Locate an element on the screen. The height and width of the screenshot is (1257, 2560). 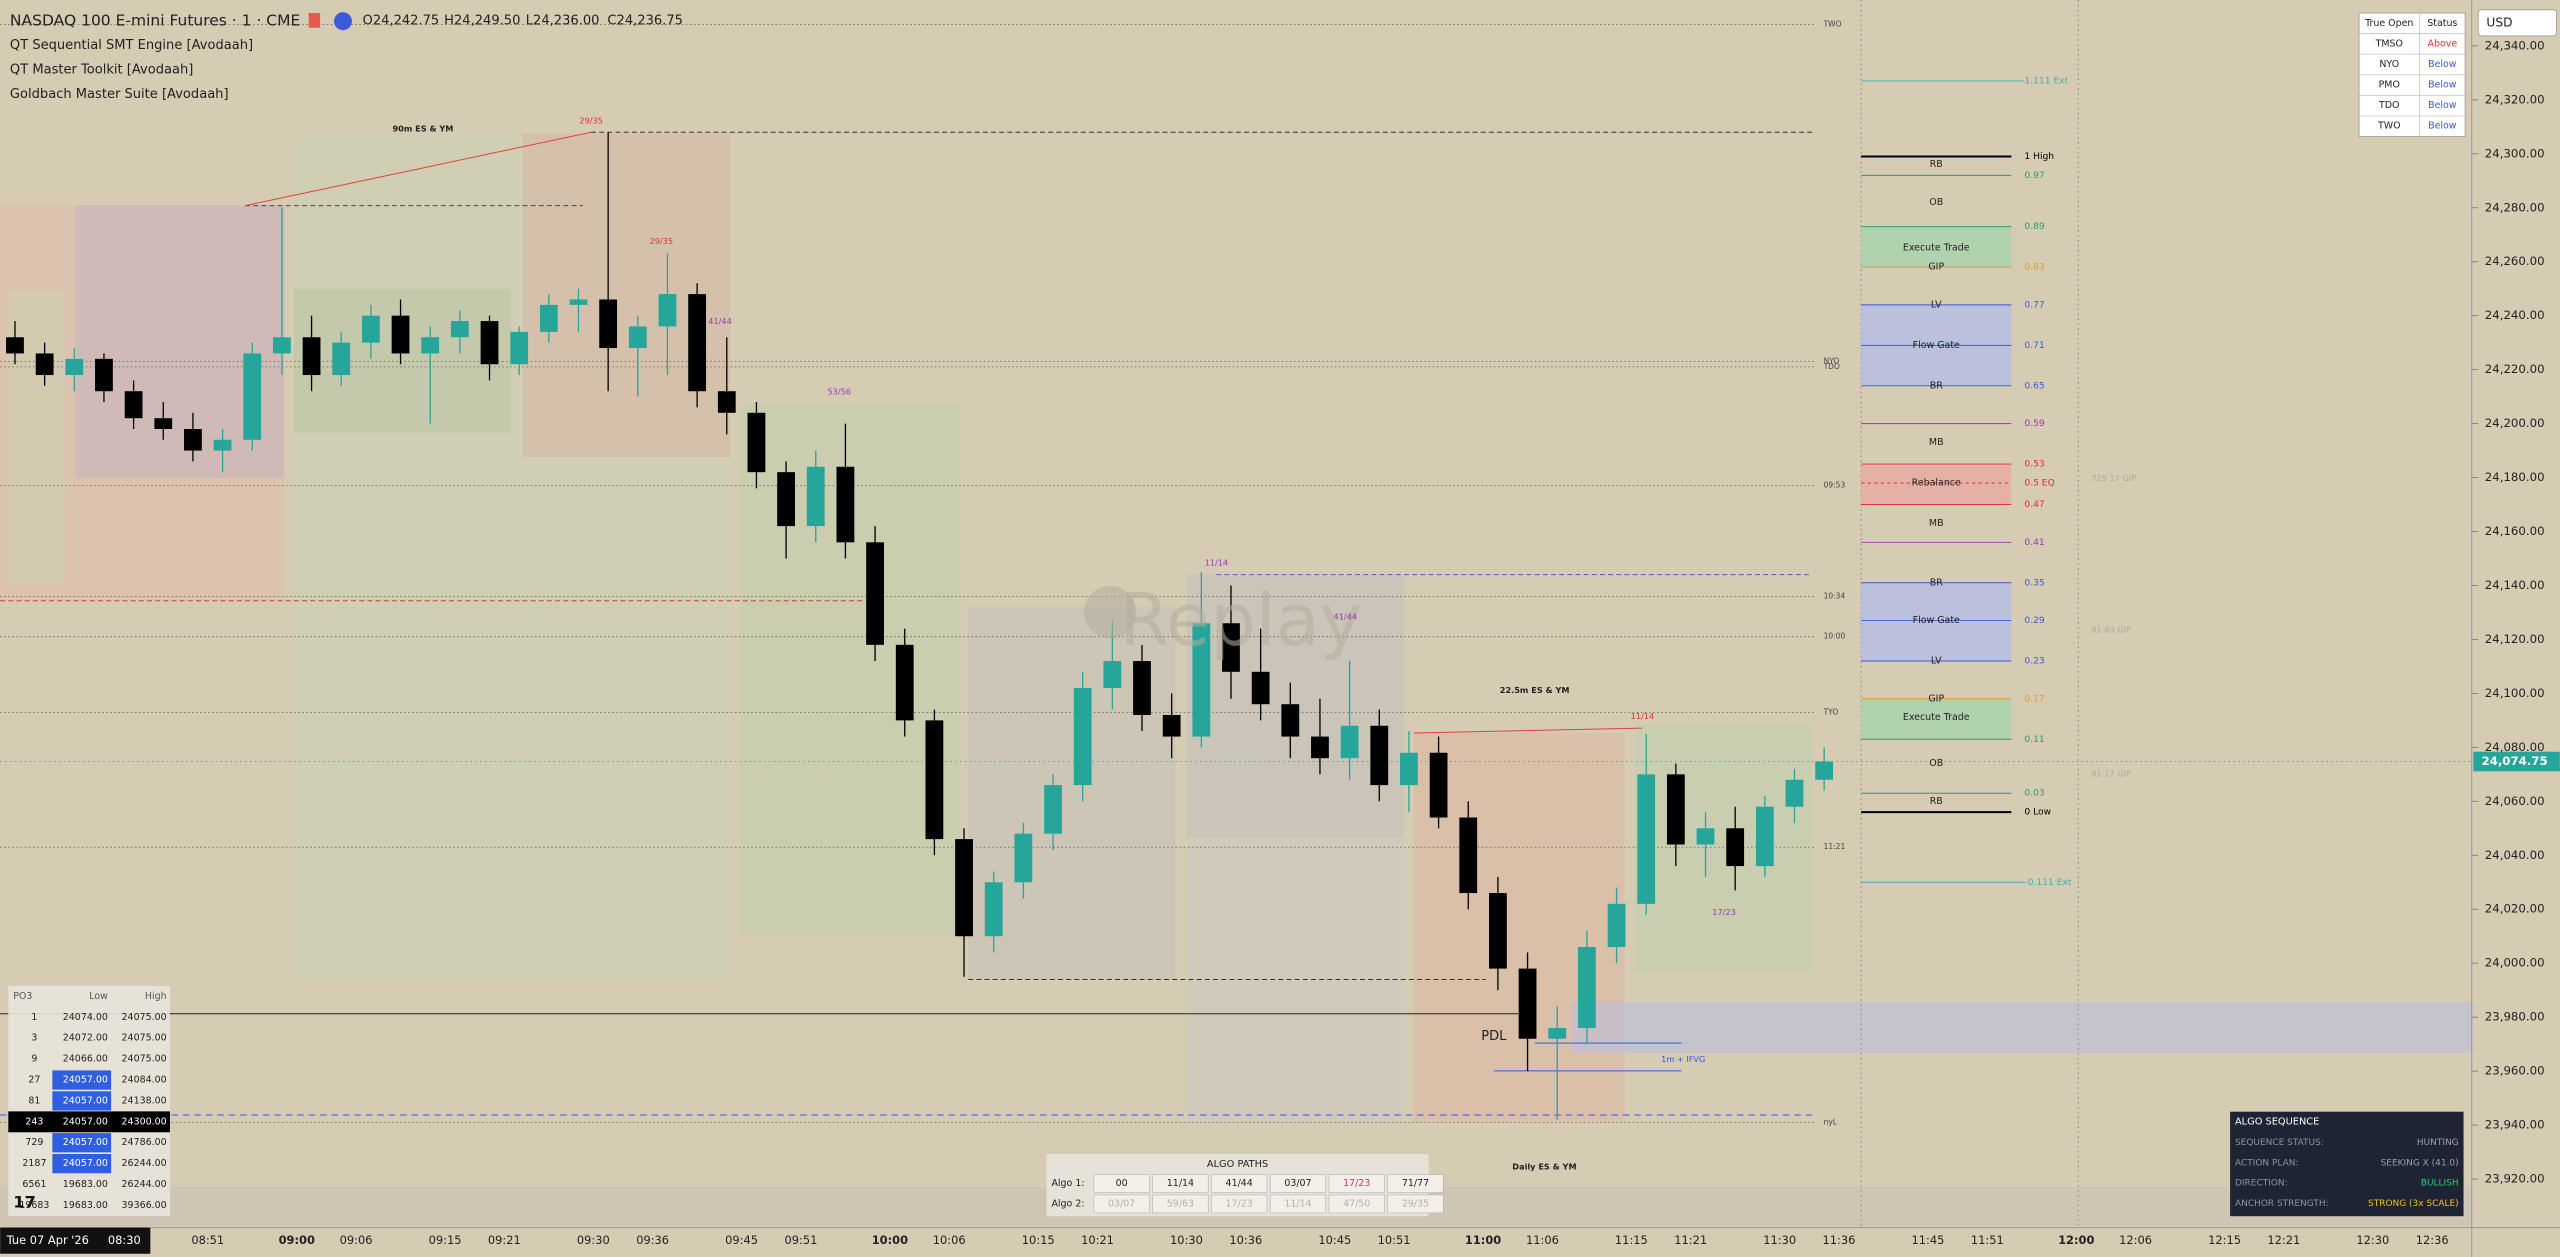
watermark-logo is located at coordinates (1110, 612).